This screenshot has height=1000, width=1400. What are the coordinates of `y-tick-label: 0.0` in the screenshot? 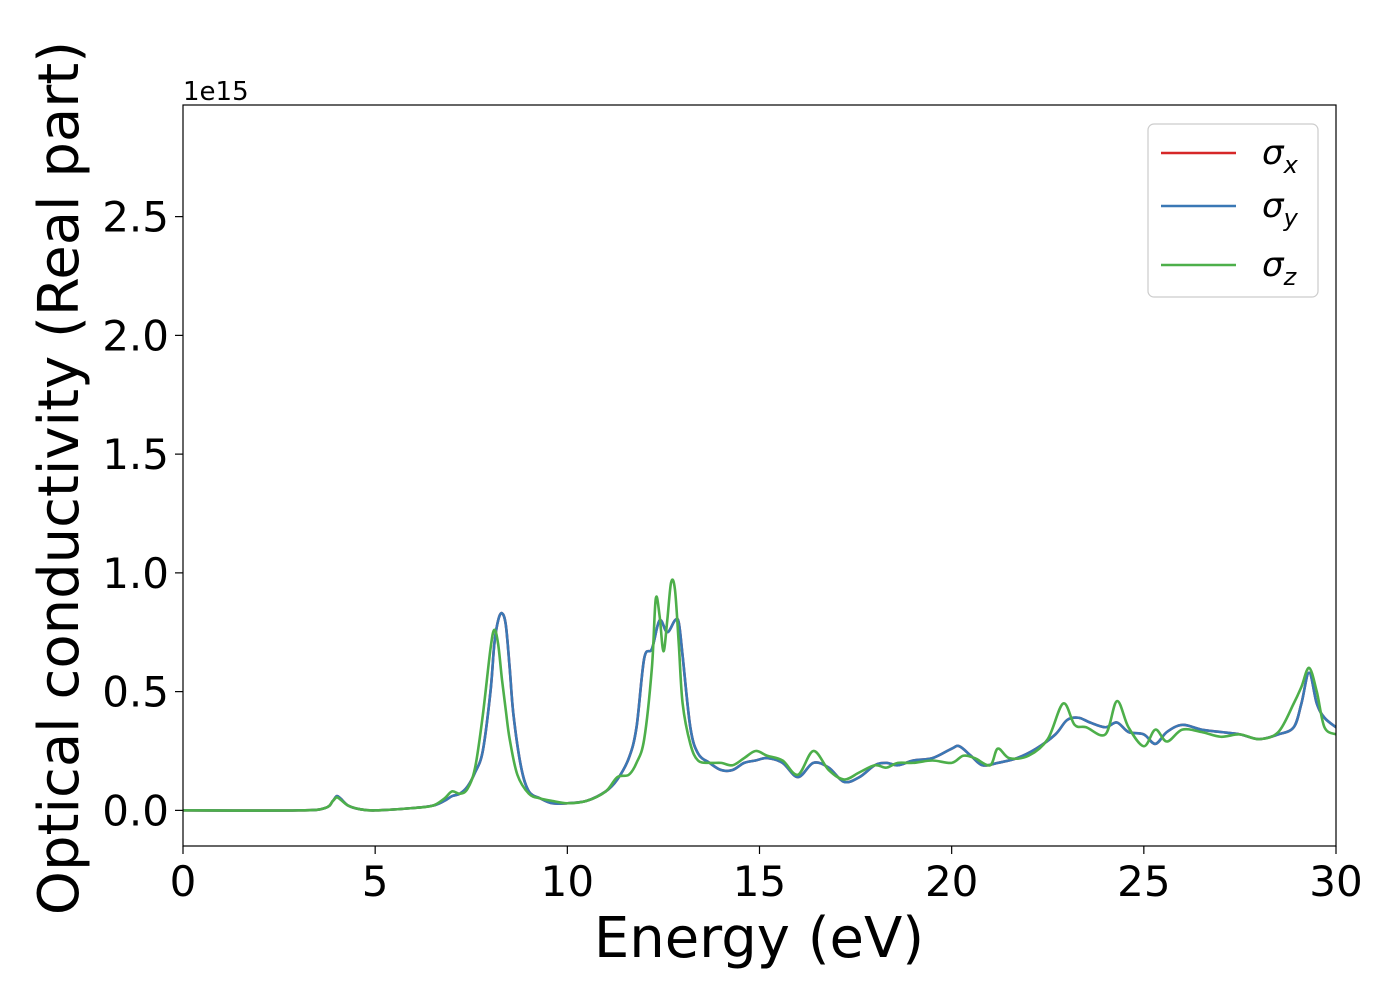 It's located at (135, 810).